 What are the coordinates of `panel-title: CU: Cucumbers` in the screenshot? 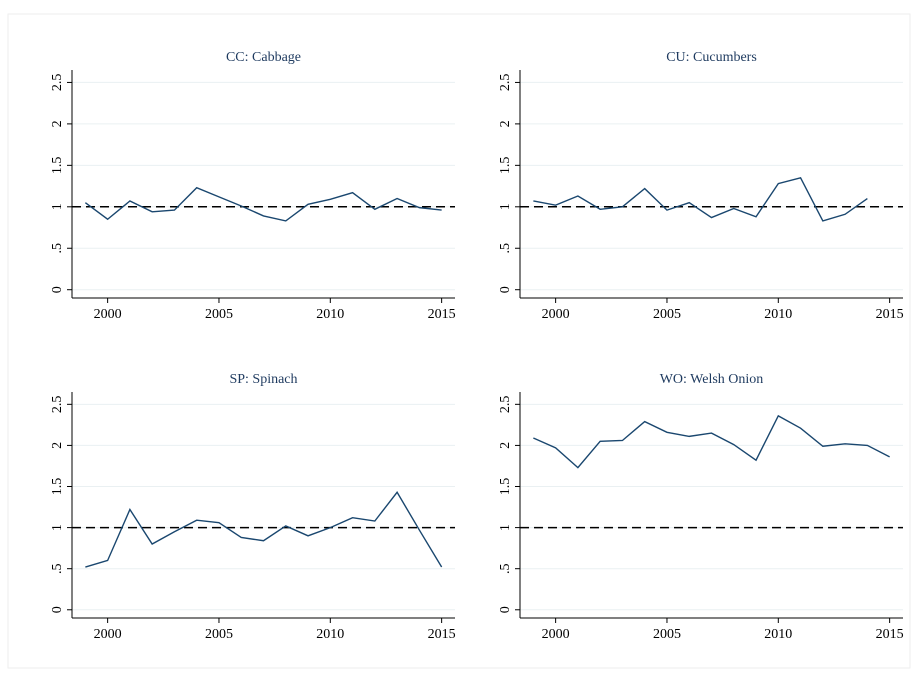 It's located at (711, 57).